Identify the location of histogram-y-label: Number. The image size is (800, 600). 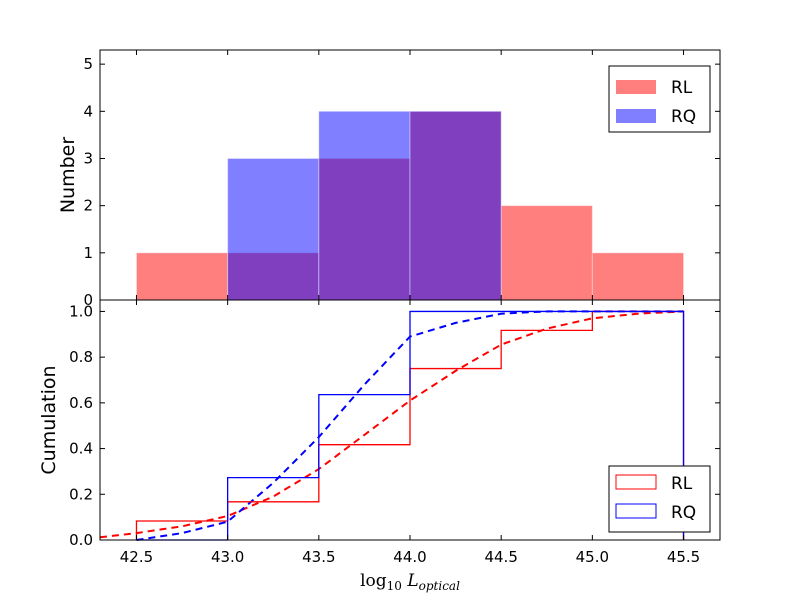
(68, 175).